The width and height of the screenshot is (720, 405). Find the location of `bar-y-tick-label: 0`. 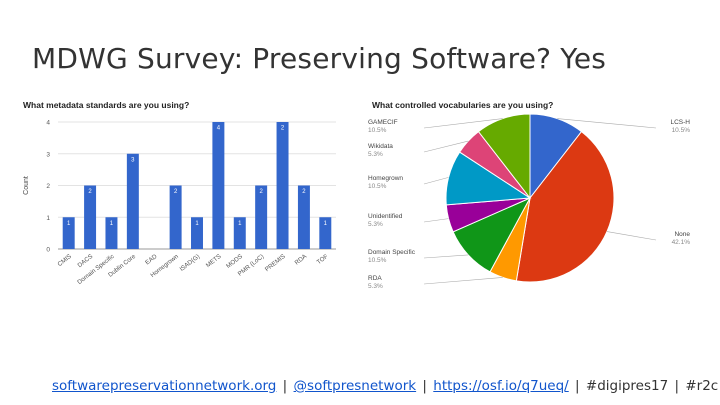

bar-y-tick-label: 0 is located at coordinates (48, 250).